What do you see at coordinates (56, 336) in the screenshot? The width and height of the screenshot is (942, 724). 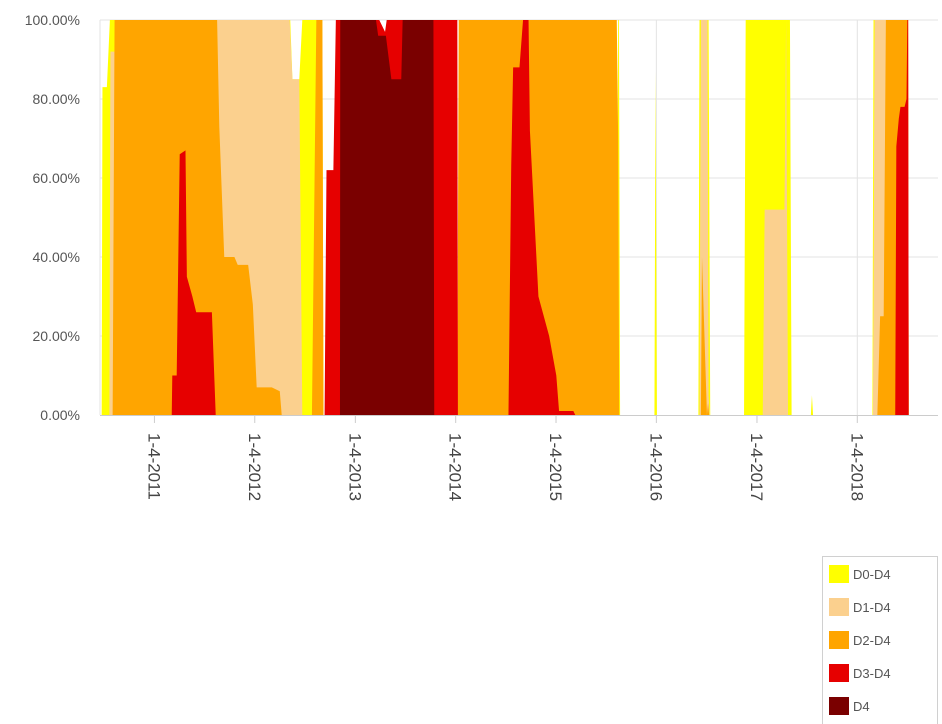 I see `y-tick-label: 20.00%` at bounding box center [56, 336].